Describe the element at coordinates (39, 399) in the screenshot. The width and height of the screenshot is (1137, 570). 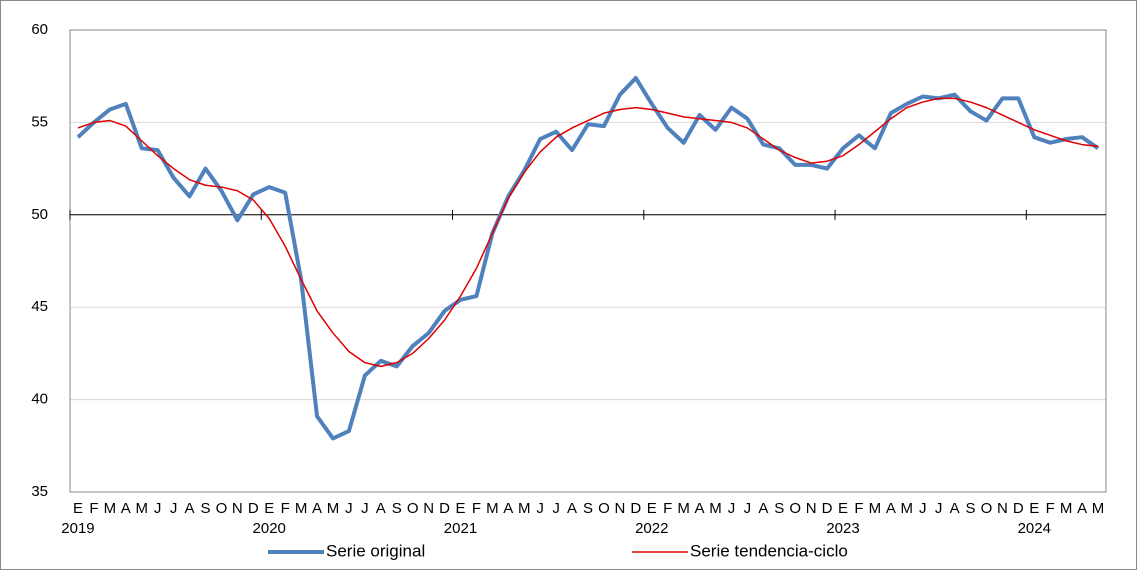
I see `y-tick-label: 40` at that location.